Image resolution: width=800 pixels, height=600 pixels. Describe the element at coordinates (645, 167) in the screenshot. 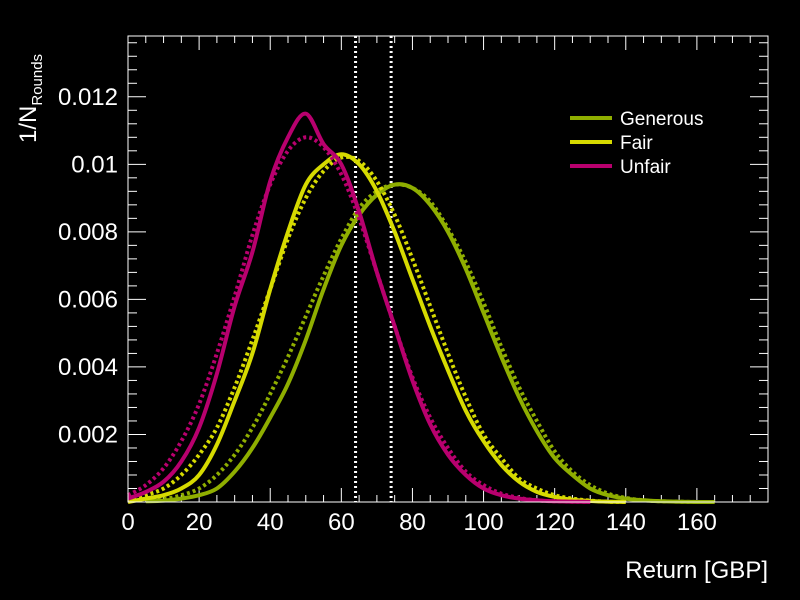

I see `legend-label-unfair: Unfair` at that location.